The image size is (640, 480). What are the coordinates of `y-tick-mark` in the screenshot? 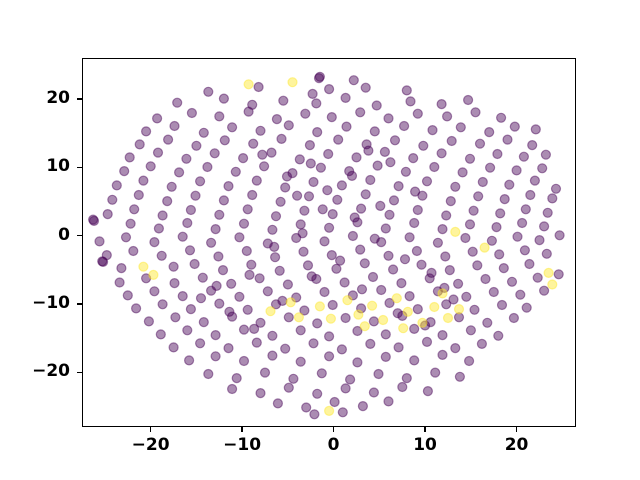 It's located at (79, 99).